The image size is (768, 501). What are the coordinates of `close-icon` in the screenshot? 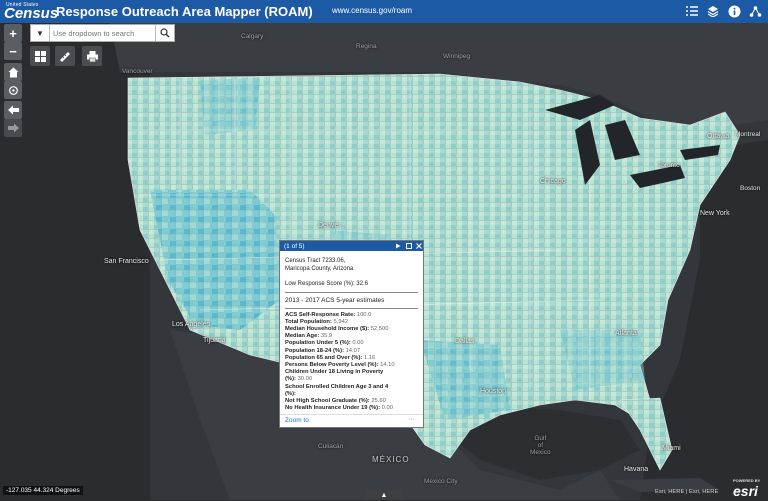 It's located at (418, 246).